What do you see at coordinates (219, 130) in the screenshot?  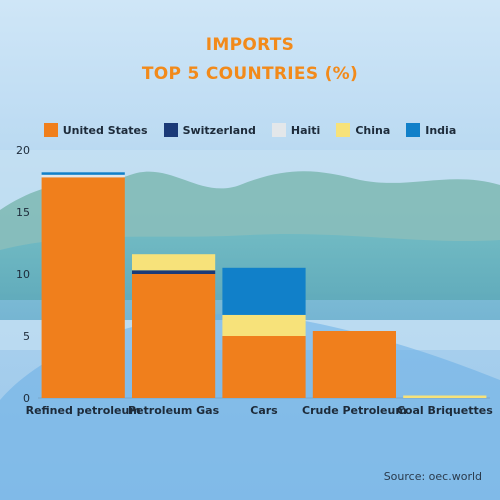 I see `legend-label: Switzerland` at bounding box center [219, 130].